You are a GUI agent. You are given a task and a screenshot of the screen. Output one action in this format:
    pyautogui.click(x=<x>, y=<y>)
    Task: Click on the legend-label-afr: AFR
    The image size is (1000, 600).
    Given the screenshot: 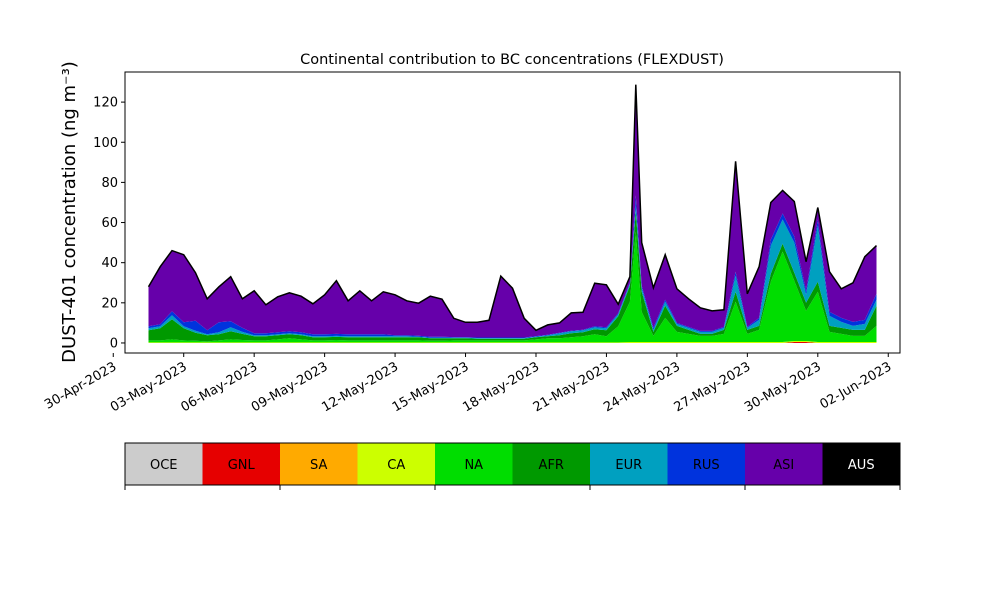 What is the action you would take?
    pyautogui.click(x=551, y=465)
    